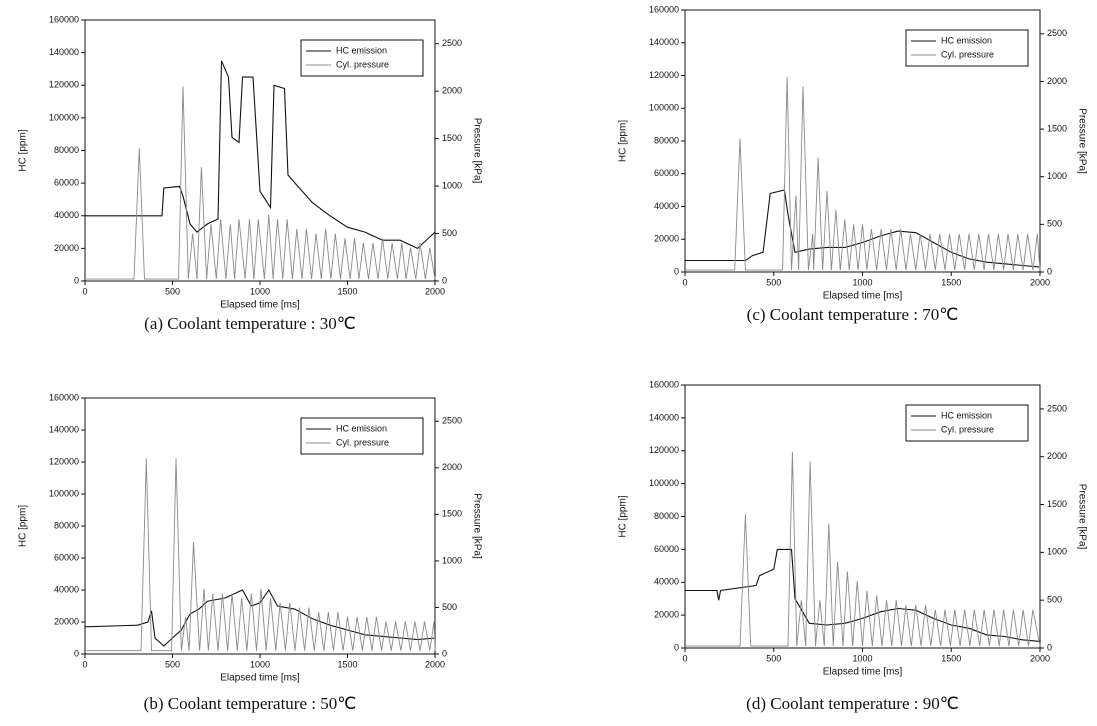  Describe the element at coordinates (852, 703) in the screenshot. I see `caption: (d) Coolant temperature : 90℃` at that location.